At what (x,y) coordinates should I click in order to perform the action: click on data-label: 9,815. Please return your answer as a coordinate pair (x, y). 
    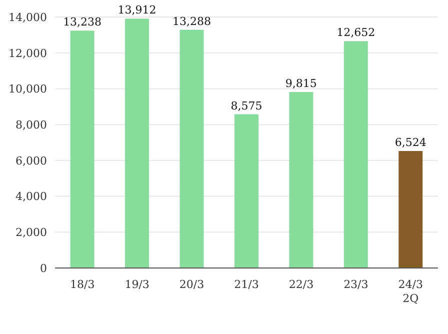
    Looking at the image, I should click on (301, 83).